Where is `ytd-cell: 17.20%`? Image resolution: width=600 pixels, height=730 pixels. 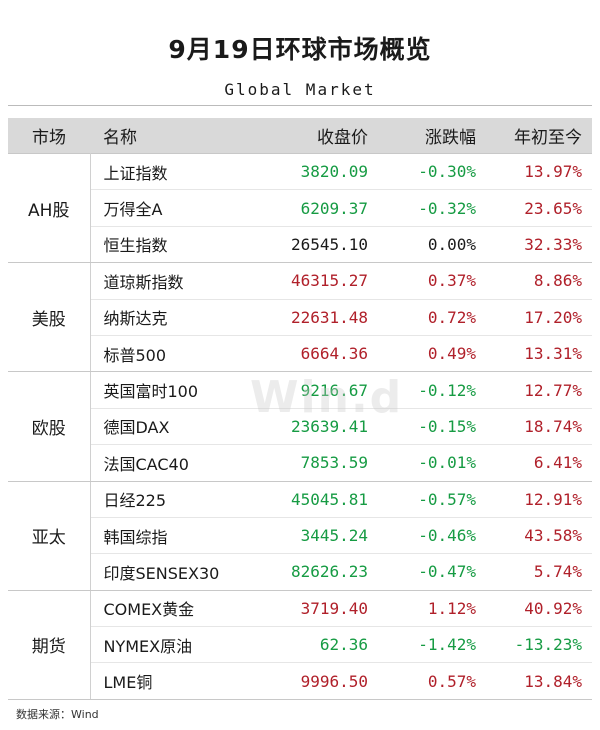
ytd-cell: 17.20% is located at coordinates (539, 317).